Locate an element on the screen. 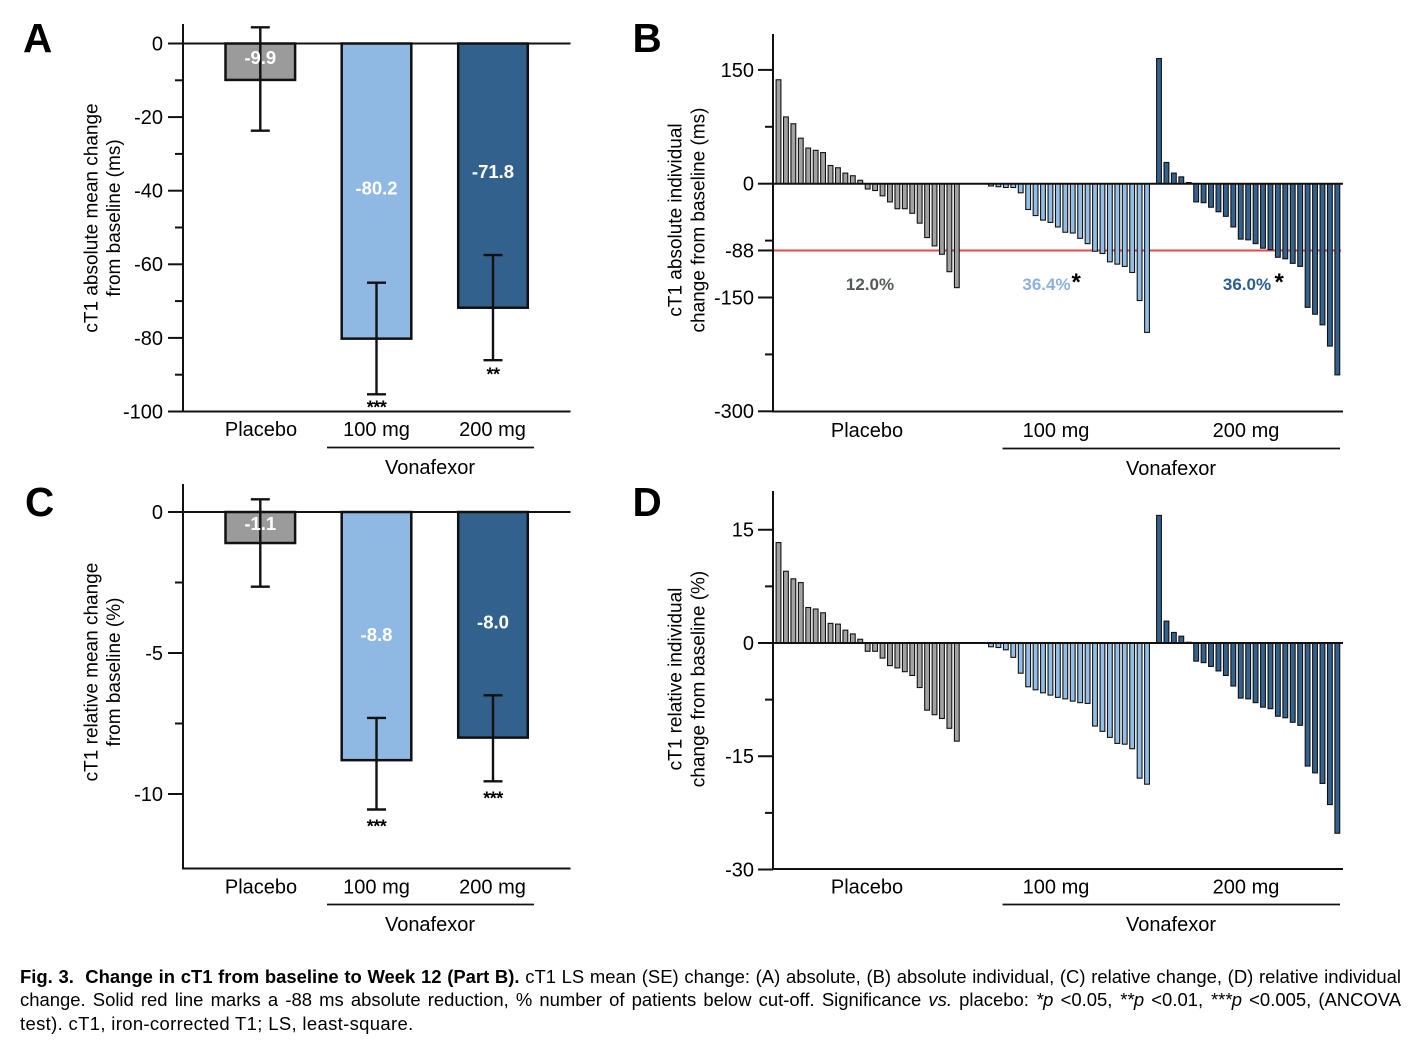 This screenshot has width=1420, height=1048. svg-text: 150 is located at coordinates (737, 71).